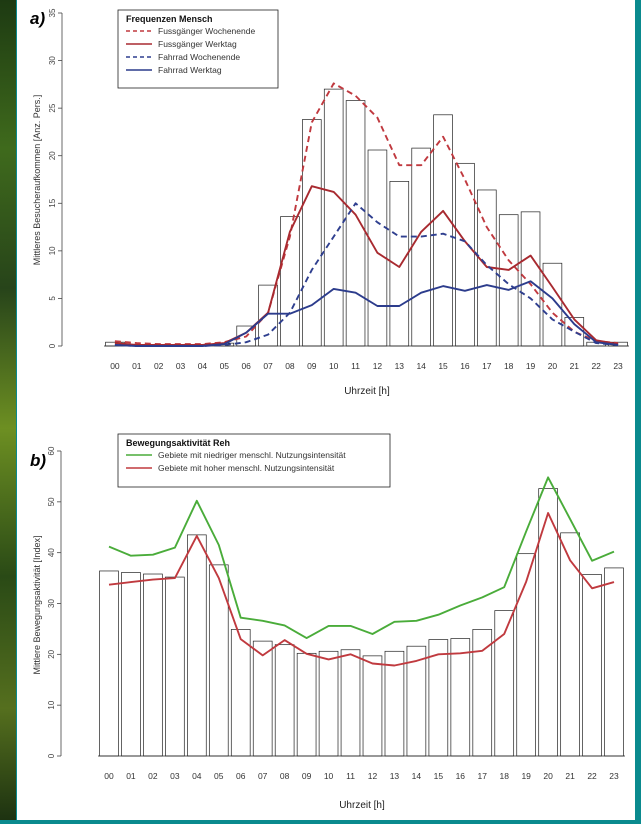 The height and width of the screenshot is (824, 641). What do you see at coordinates (52, 12) in the screenshot?
I see `y-tick-label: 35` at bounding box center [52, 12].